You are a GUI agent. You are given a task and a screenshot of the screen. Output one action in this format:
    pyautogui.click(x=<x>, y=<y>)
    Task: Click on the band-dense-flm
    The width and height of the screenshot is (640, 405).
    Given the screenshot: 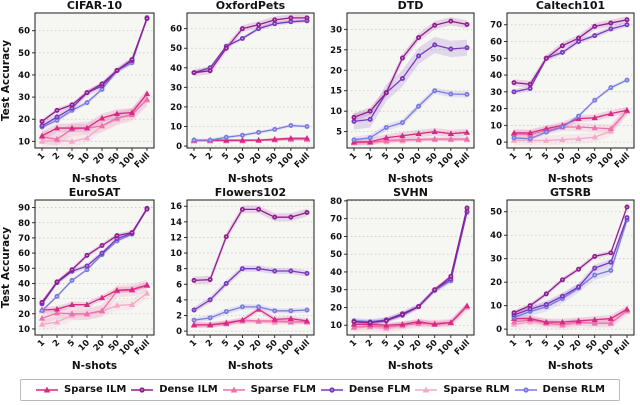 What is the action you would take?
    pyautogui.click(x=570, y=58)
    